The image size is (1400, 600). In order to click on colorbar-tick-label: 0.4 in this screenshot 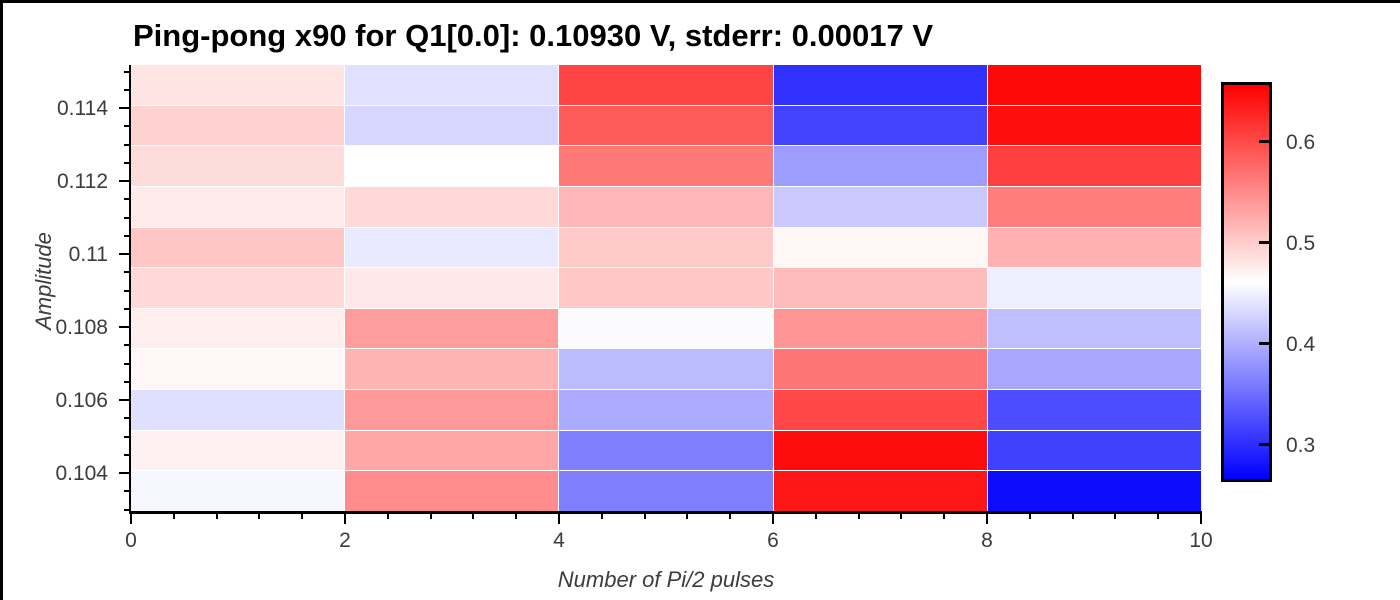, I will do `click(1301, 344)`.